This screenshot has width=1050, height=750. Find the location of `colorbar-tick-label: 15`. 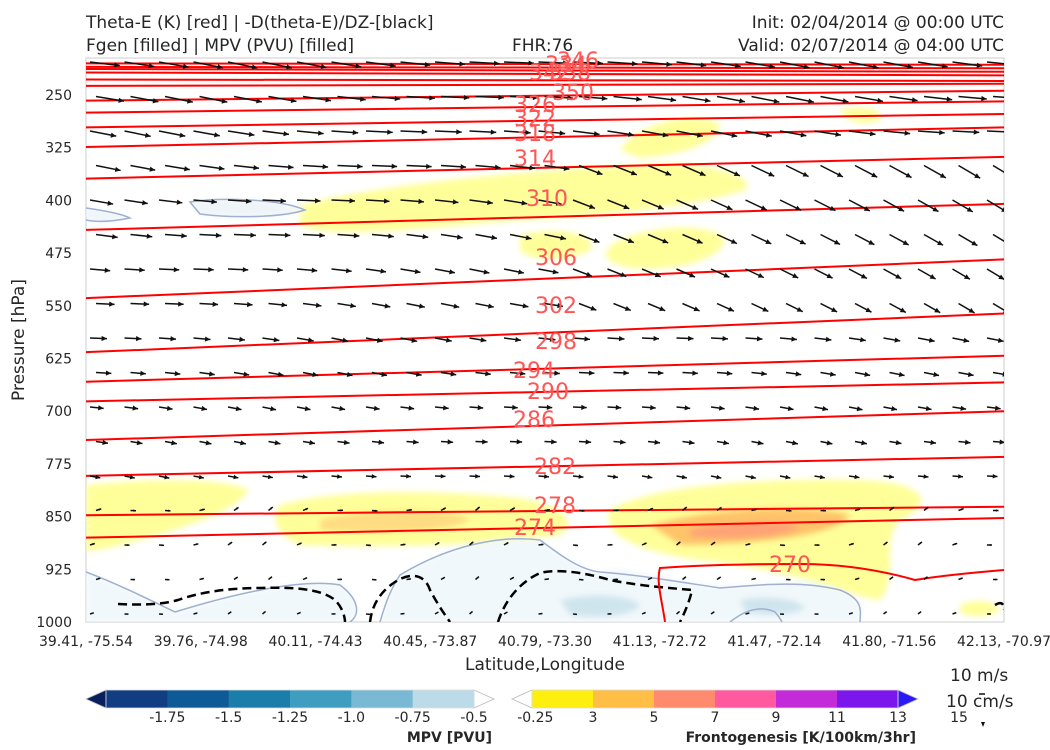

colorbar-tick-label: 15 is located at coordinates (959, 718).